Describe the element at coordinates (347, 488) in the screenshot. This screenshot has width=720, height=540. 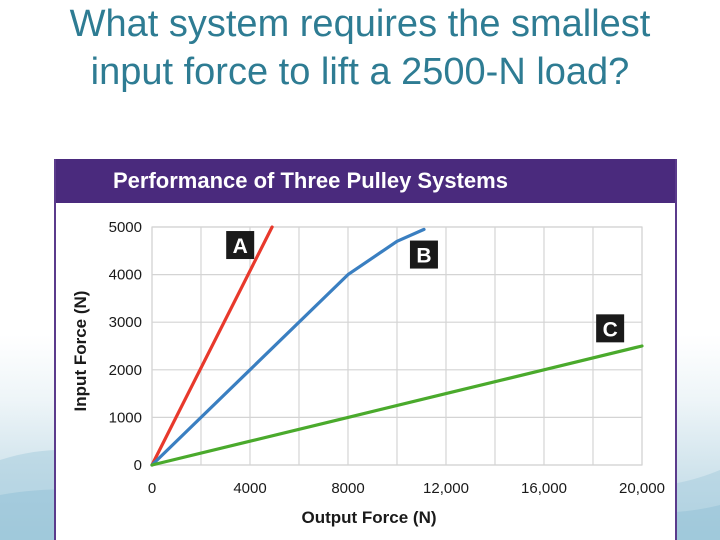
I see `x-tick-label: 8000` at that location.